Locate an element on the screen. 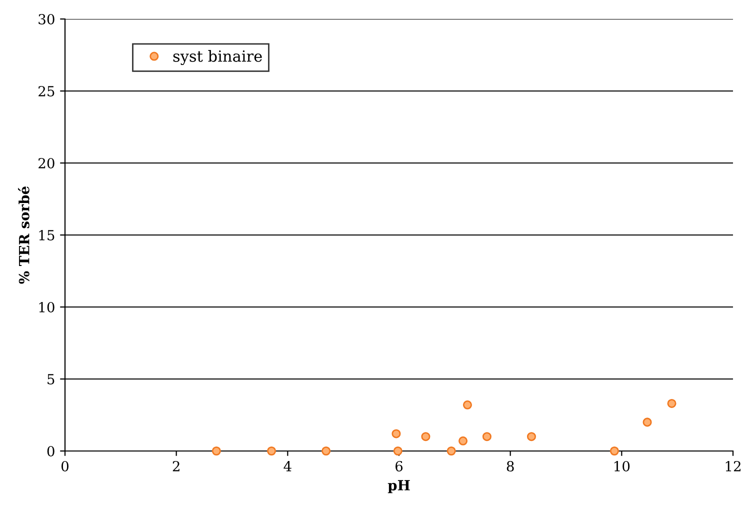  y-tick-label: 20 is located at coordinates (46, 163).